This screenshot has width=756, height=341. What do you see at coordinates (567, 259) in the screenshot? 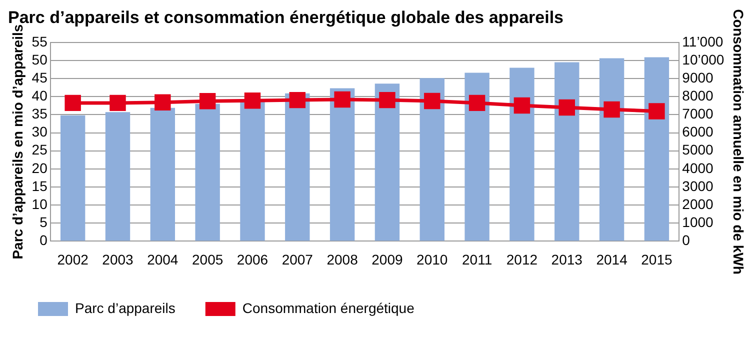
I see `x-tick-label: 2013` at bounding box center [567, 259].